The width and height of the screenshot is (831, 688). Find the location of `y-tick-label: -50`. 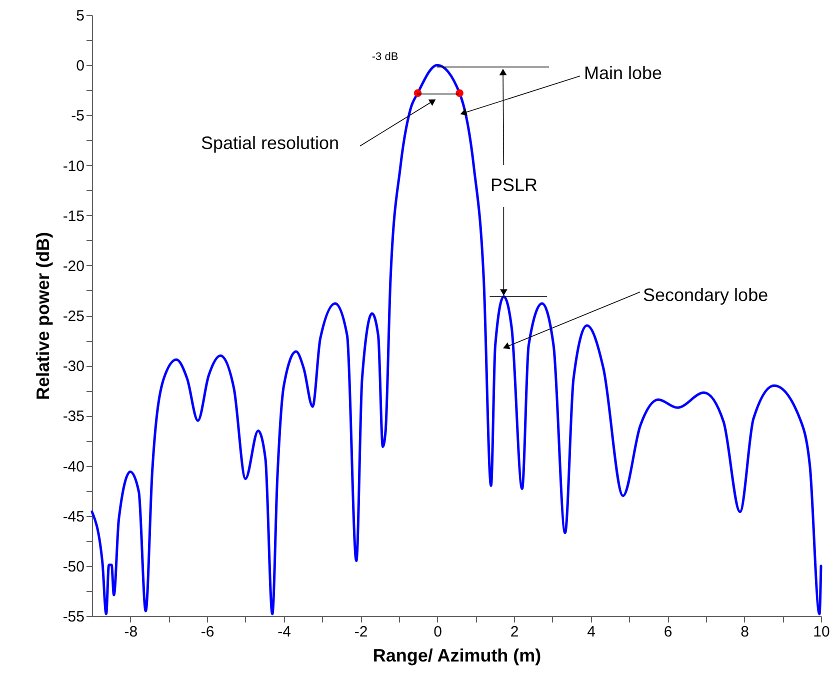

y-tick-label: -50 is located at coordinates (73, 567).